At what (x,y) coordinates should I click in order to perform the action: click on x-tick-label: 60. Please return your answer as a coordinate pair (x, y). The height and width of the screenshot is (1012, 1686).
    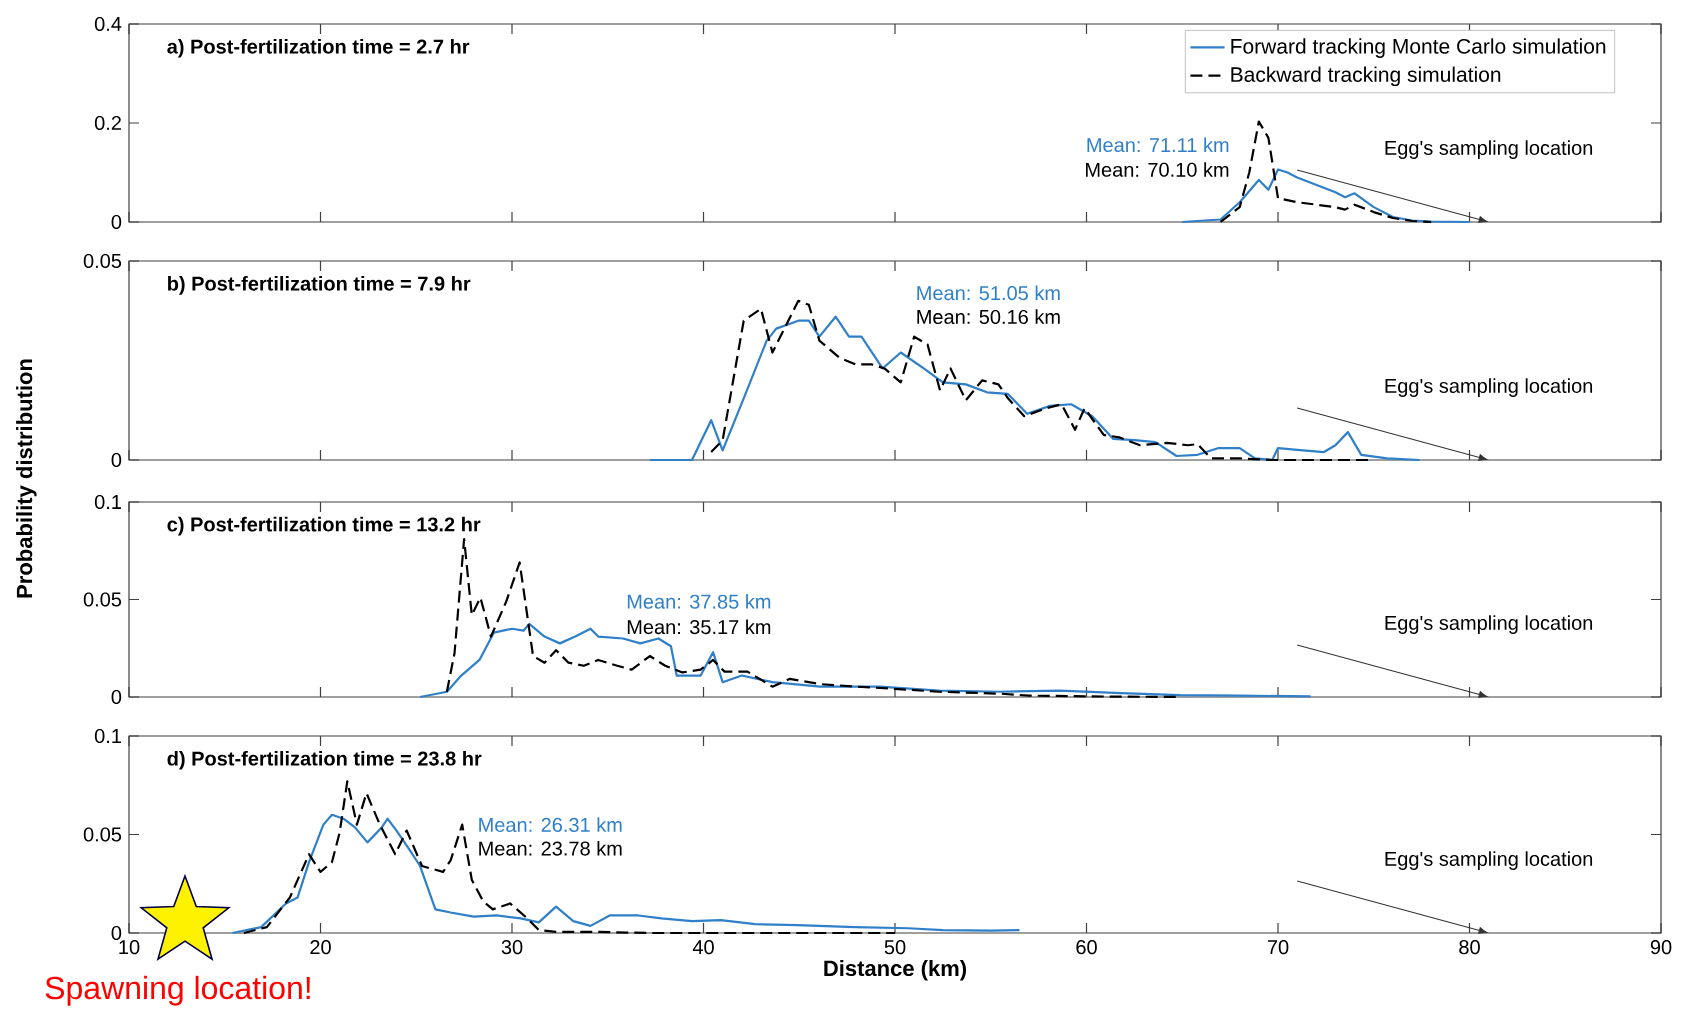
    Looking at the image, I should click on (1086, 947).